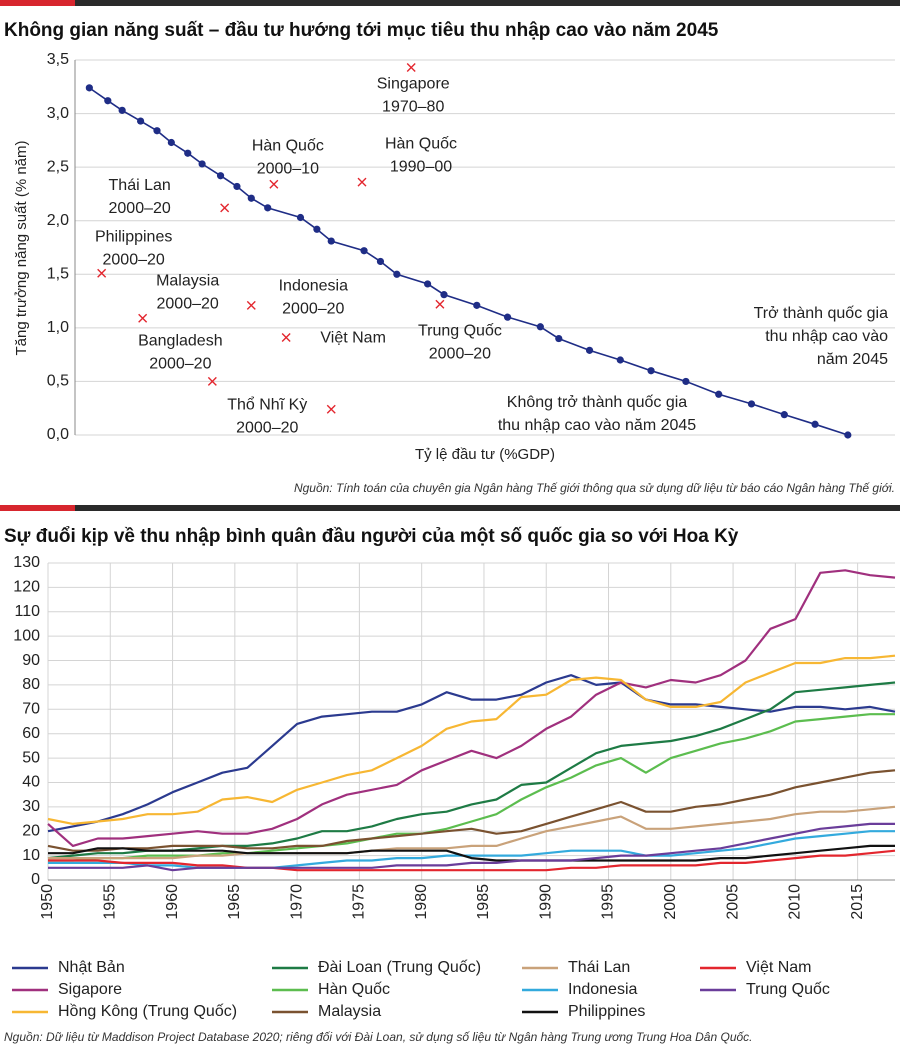 This screenshot has width=900, height=1052. Describe the element at coordinates (288, 169) in the screenshot. I see `point-label: 2000–10` at that location.